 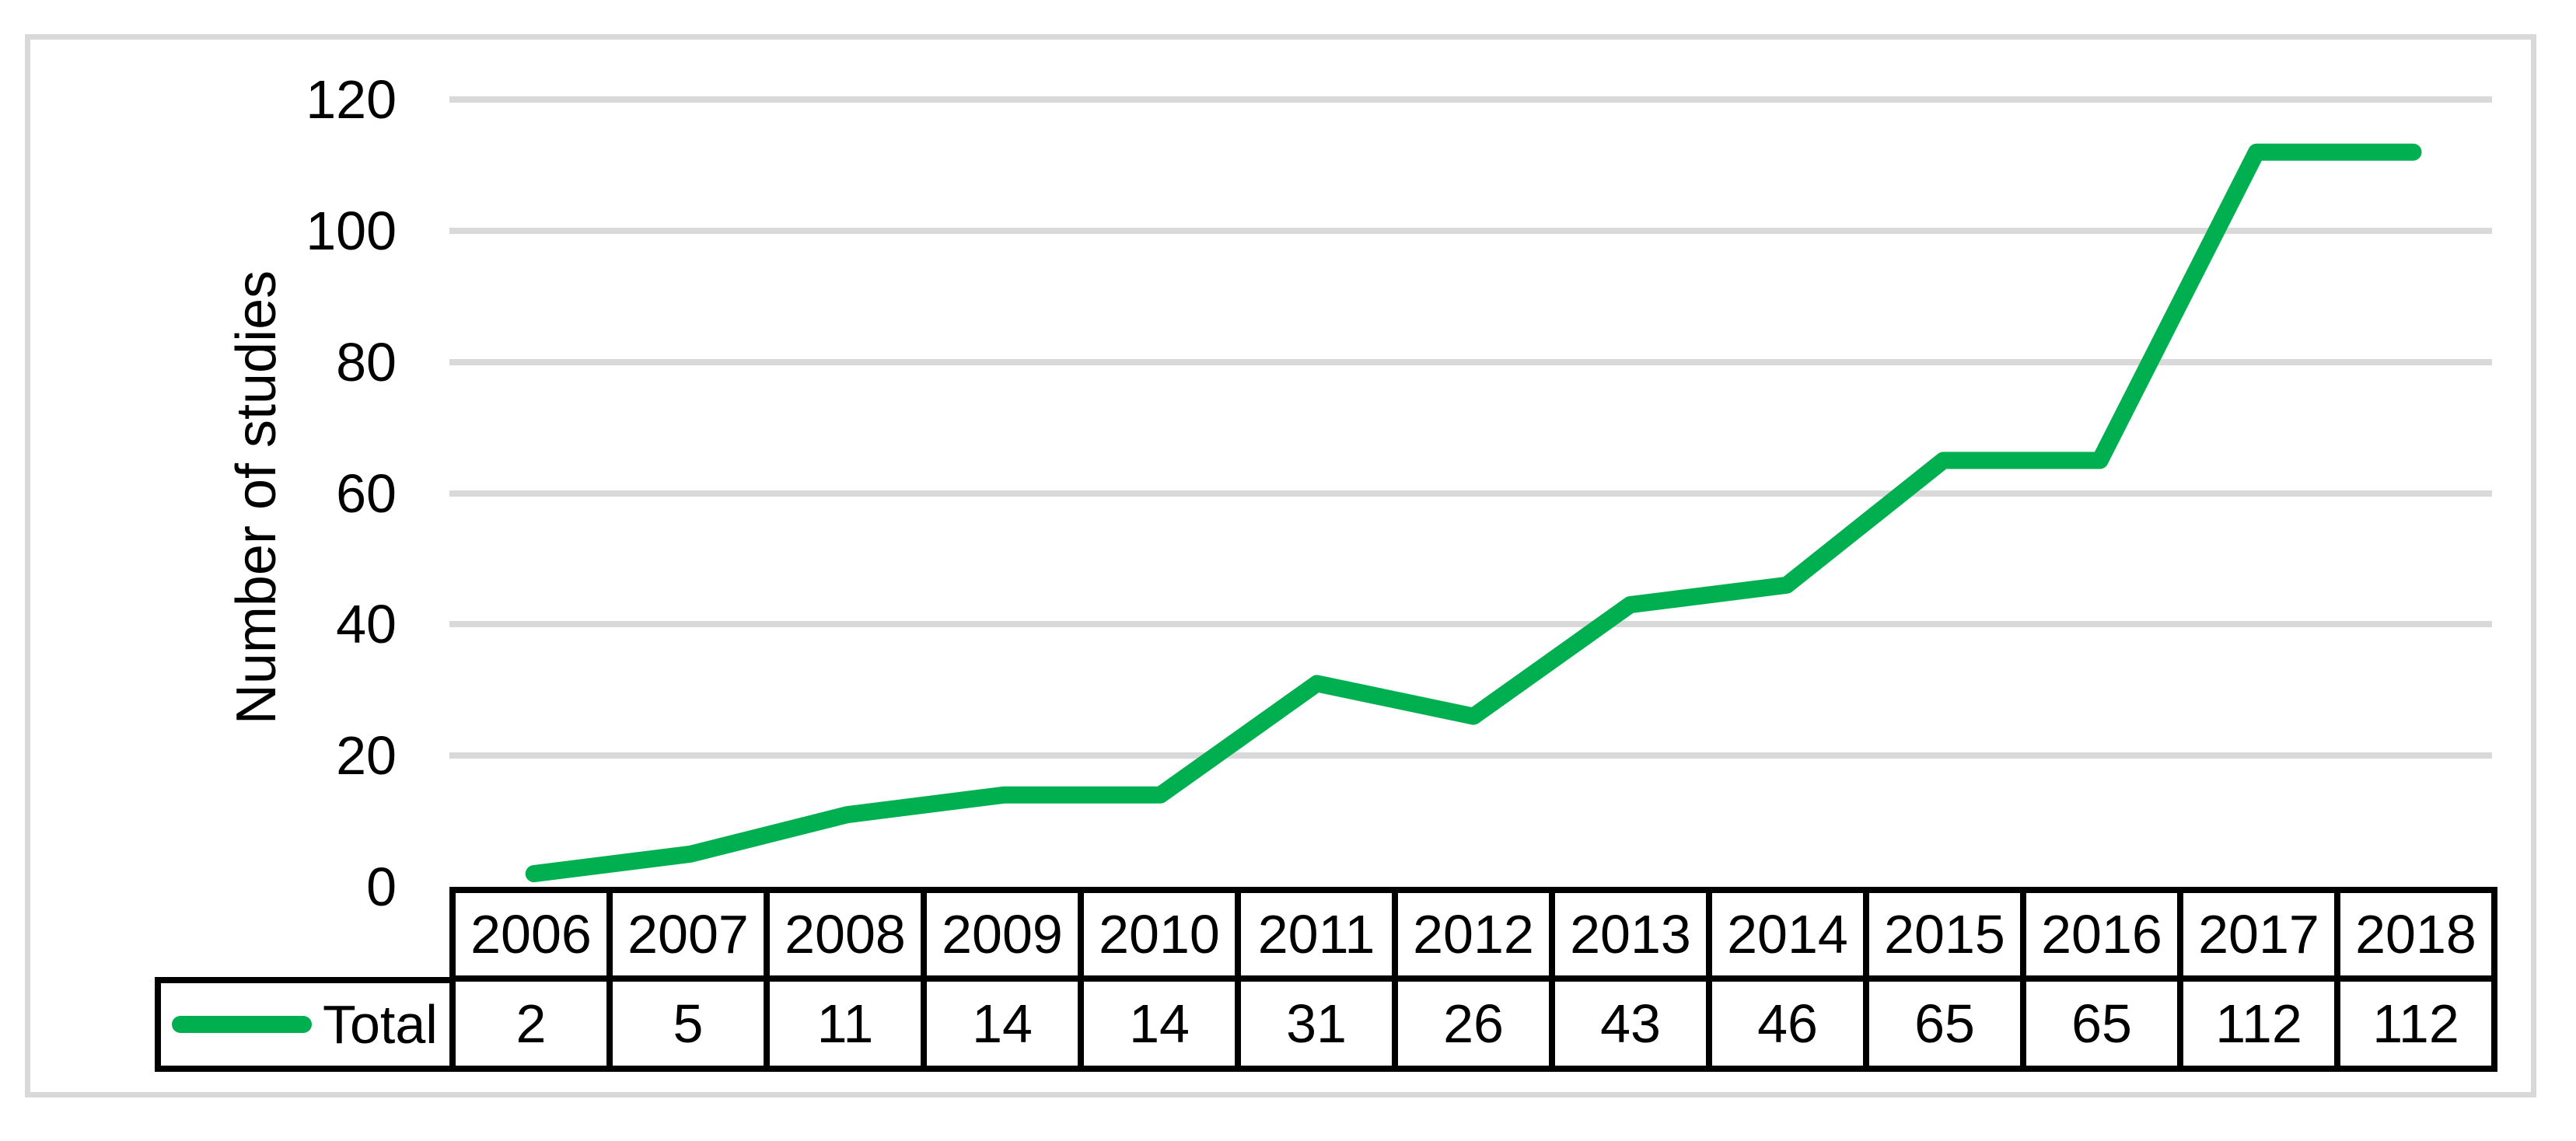 I want to click on value-cell-2006: 2, so click(x=531, y=1024).